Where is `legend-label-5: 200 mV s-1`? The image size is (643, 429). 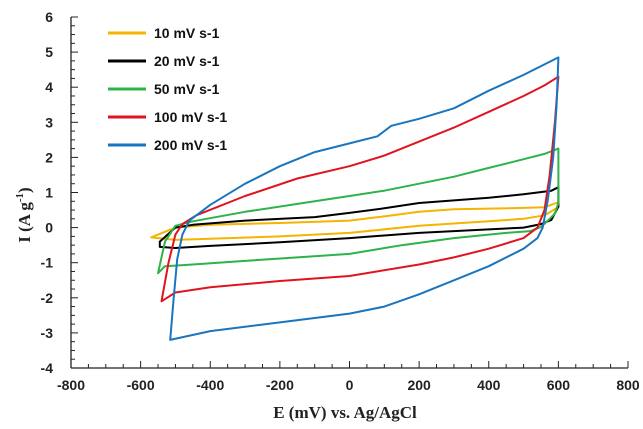
legend-label-5: 200 mV s-1 is located at coordinates (190, 145).